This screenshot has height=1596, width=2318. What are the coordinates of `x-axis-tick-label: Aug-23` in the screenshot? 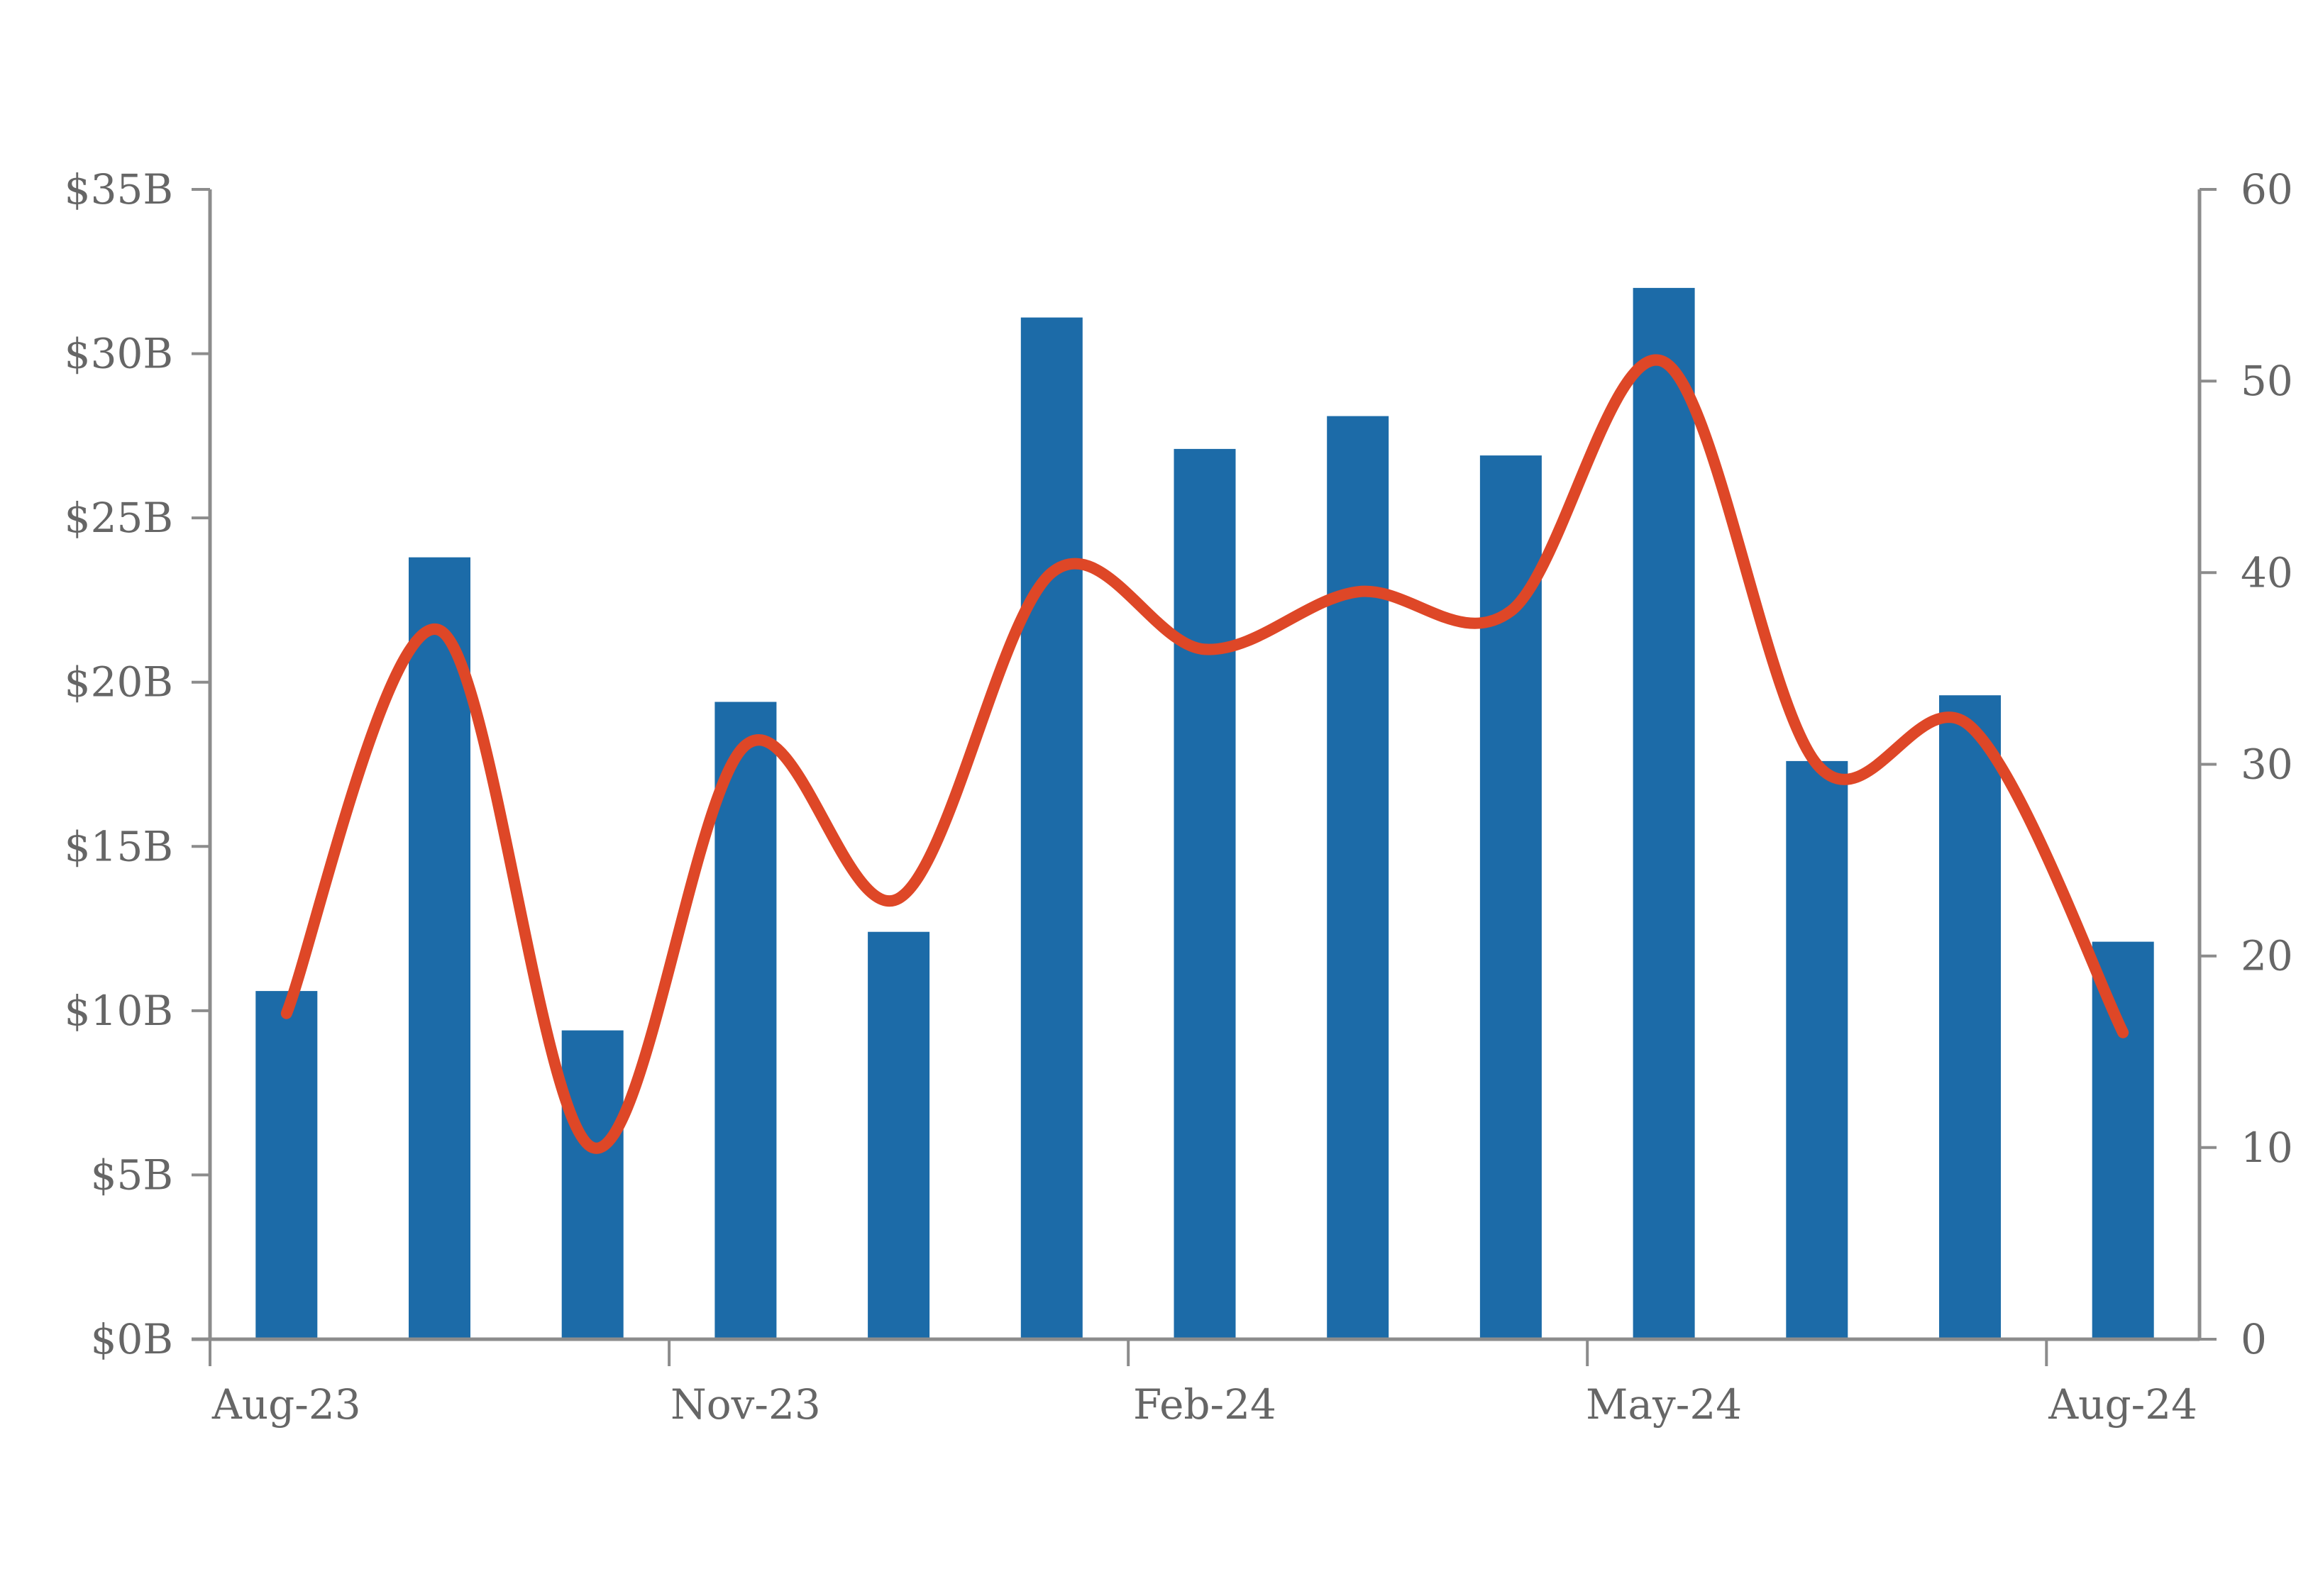 It's located at (286, 1404).